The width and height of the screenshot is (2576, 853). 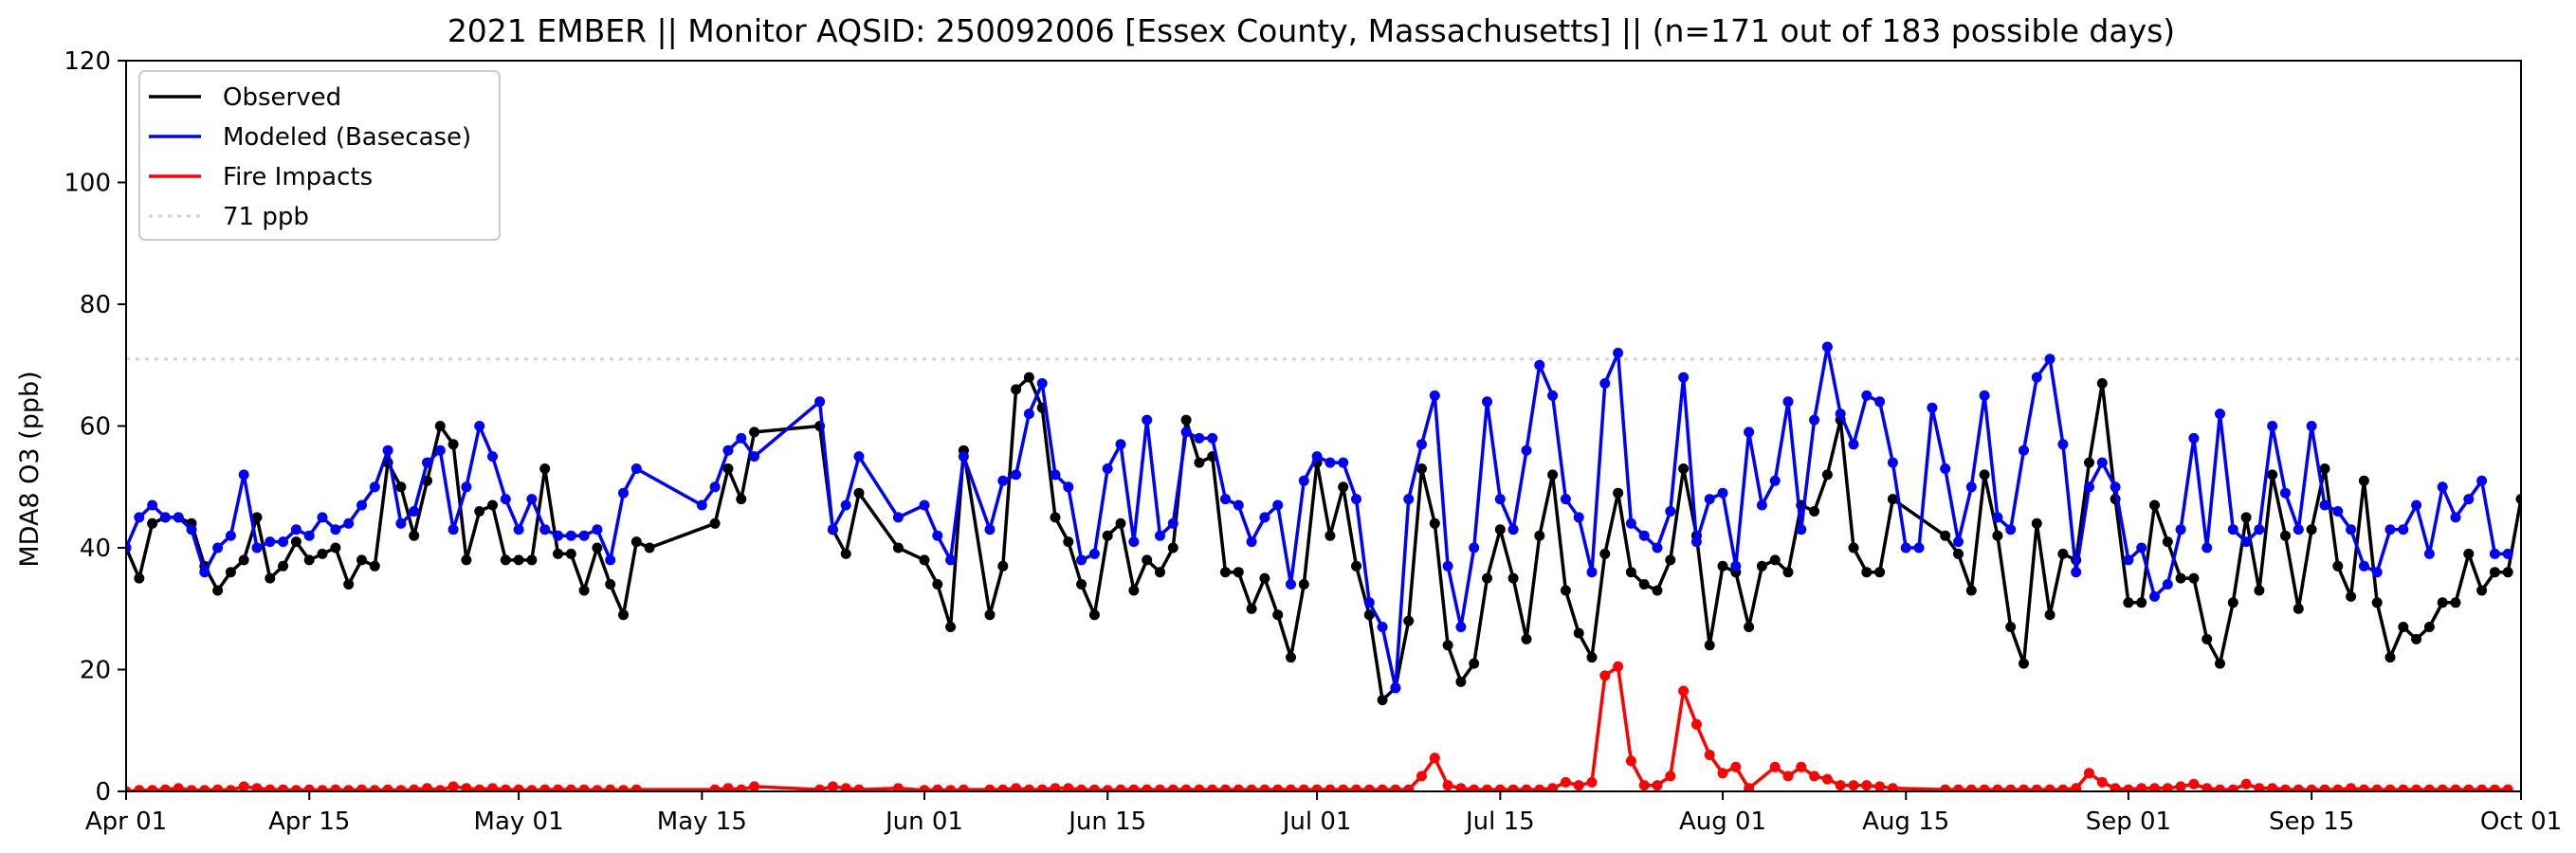 I want to click on legend-item: Observed, so click(x=245, y=97).